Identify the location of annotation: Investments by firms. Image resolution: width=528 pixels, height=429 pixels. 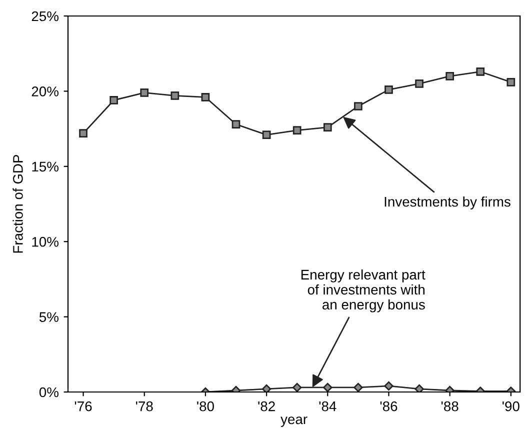
(447, 203).